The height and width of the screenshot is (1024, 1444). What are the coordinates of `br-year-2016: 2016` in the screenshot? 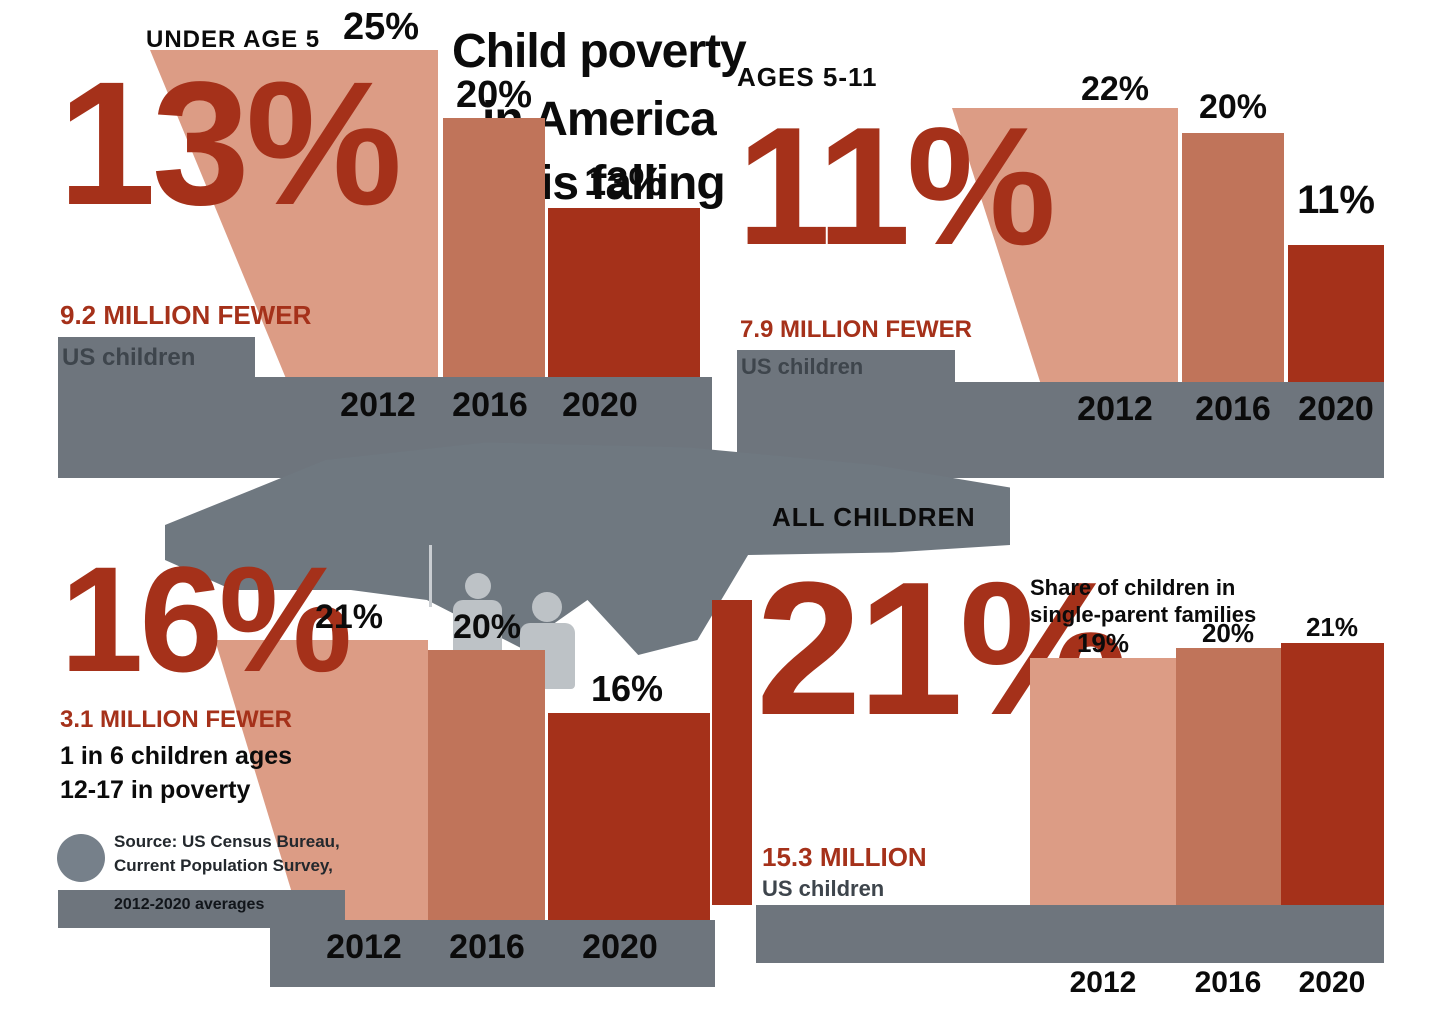 It's located at (1228, 982).